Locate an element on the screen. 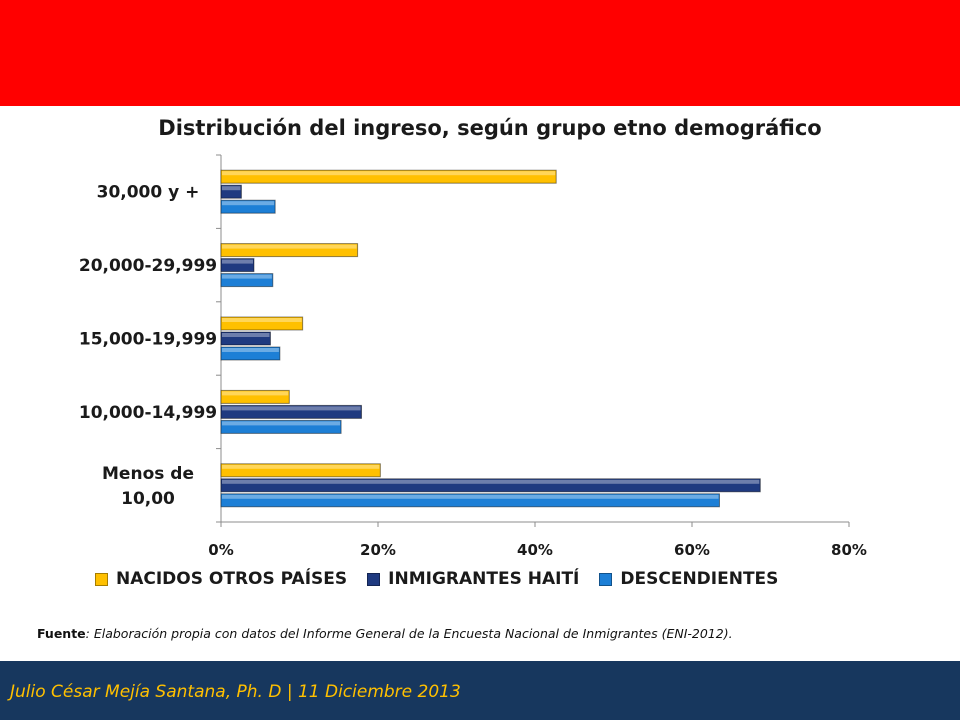 The height and width of the screenshot is (720, 960). legend-swatch-nacidos is located at coordinates (101, 579).